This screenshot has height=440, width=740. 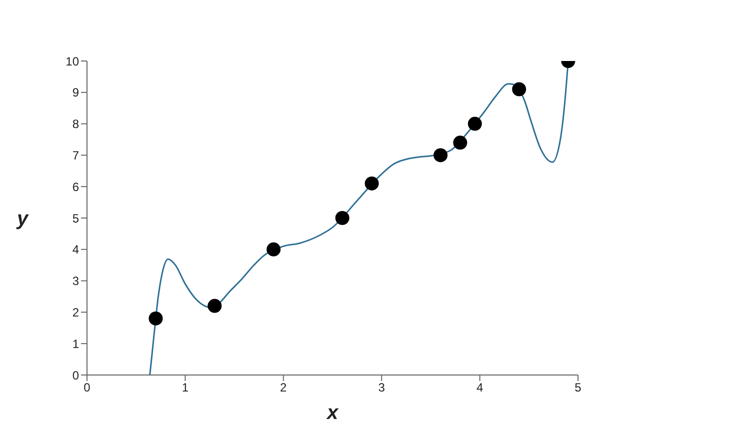 What do you see at coordinates (76, 375) in the screenshot?
I see `y-tick-label: 0` at bounding box center [76, 375].